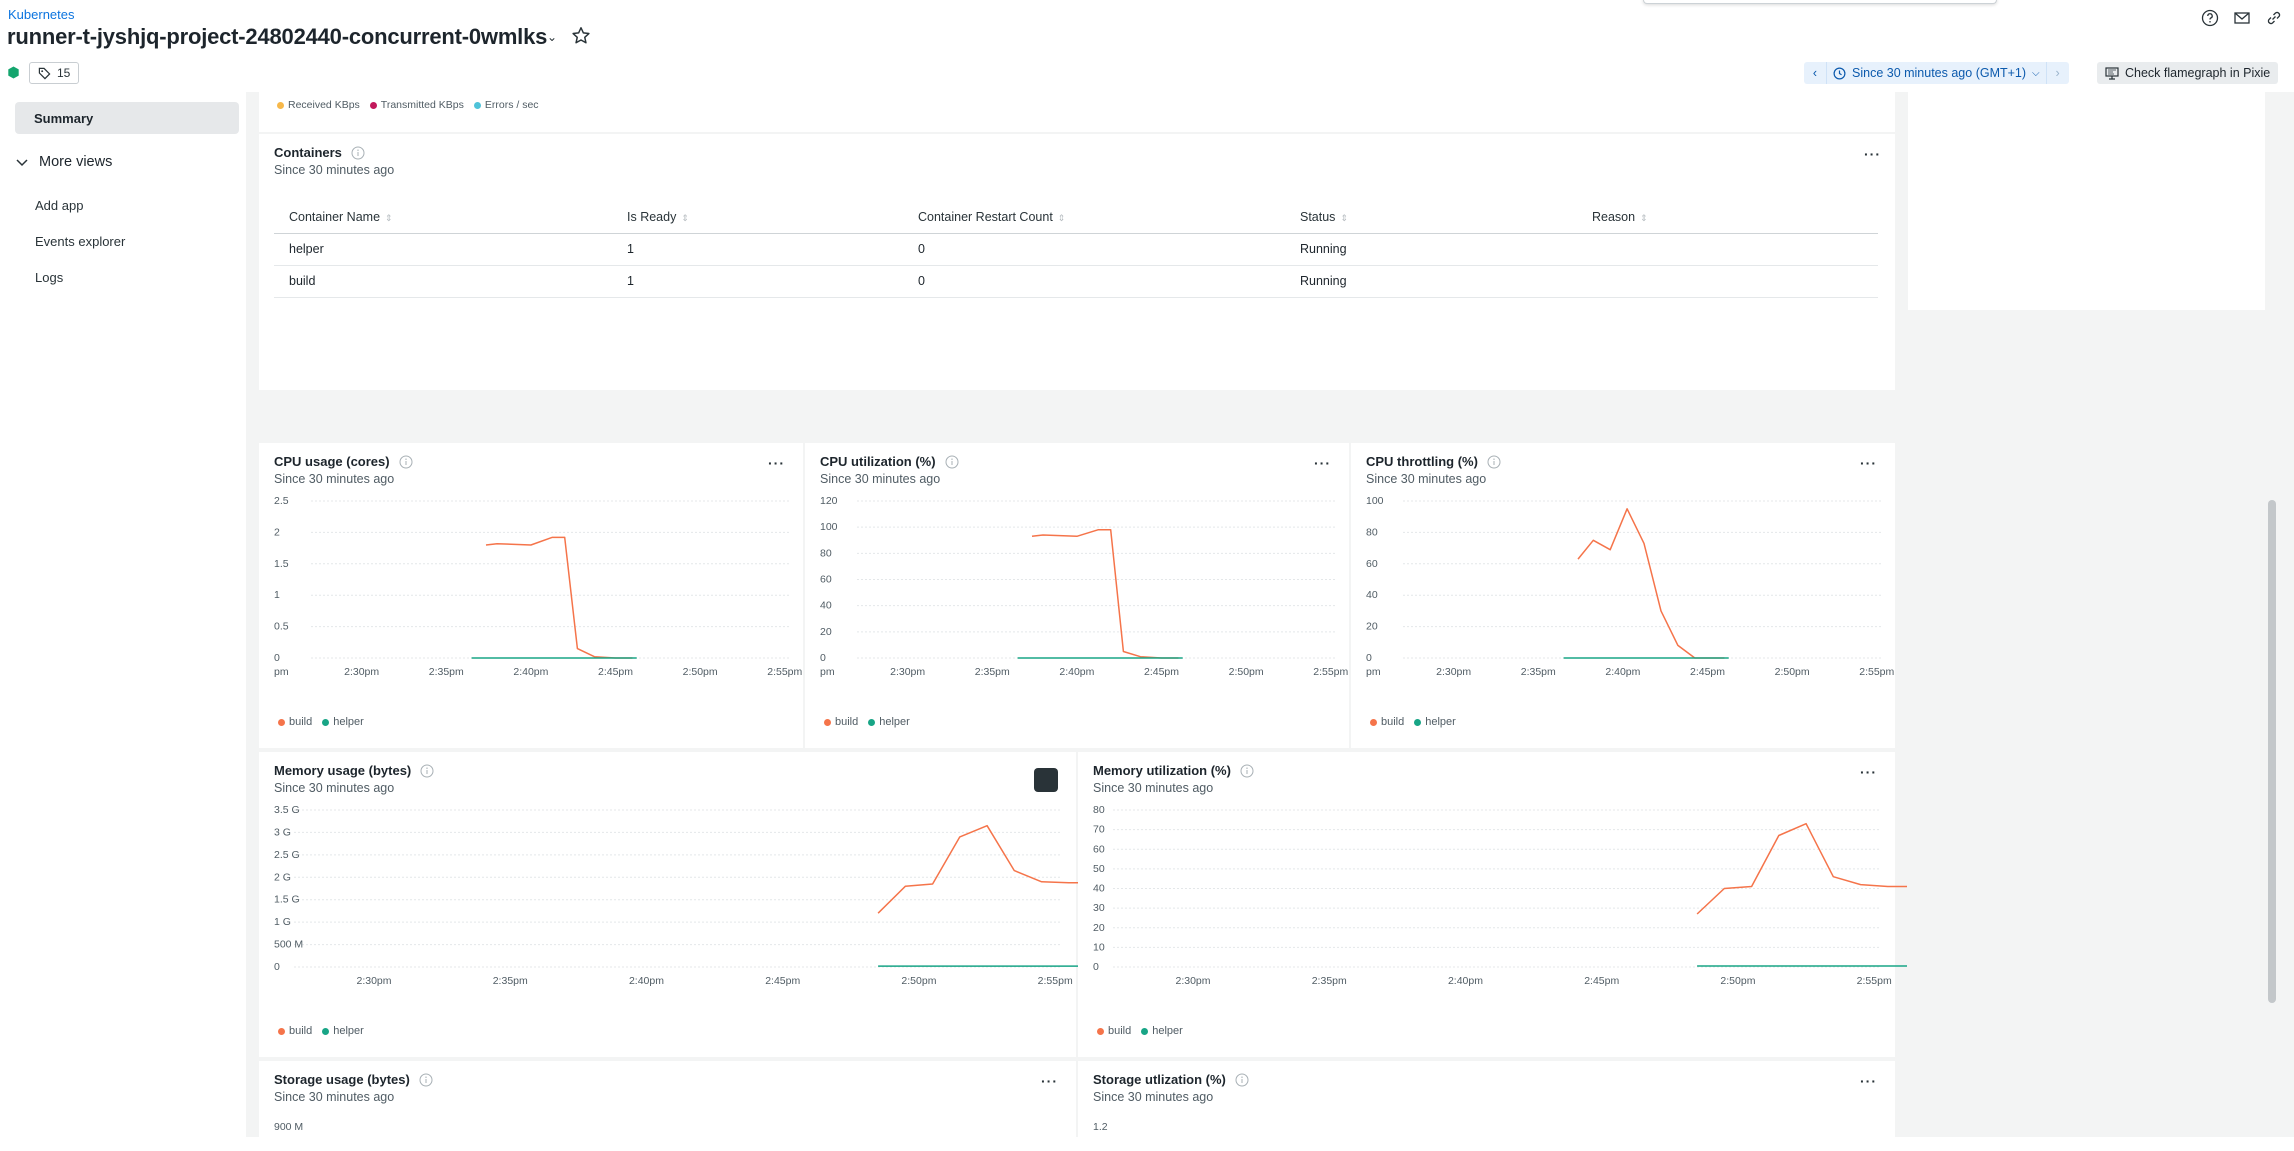 The height and width of the screenshot is (1151, 2294). Describe the element at coordinates (1099, 928) in the screenshot. I see `y-tick-label: 20` at that location.